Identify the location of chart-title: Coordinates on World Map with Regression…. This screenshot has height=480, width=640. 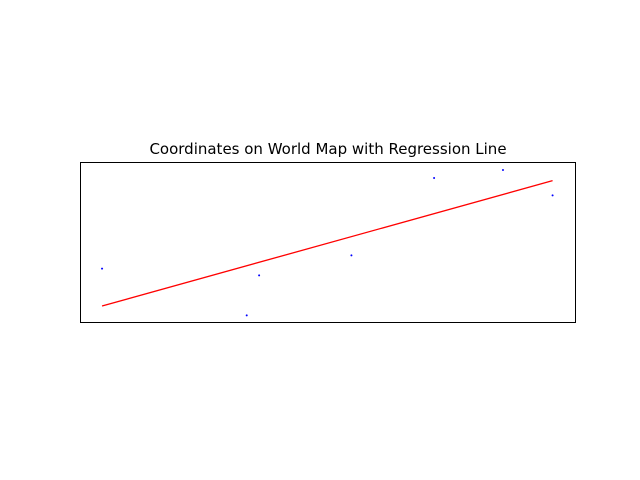
(327, 149).